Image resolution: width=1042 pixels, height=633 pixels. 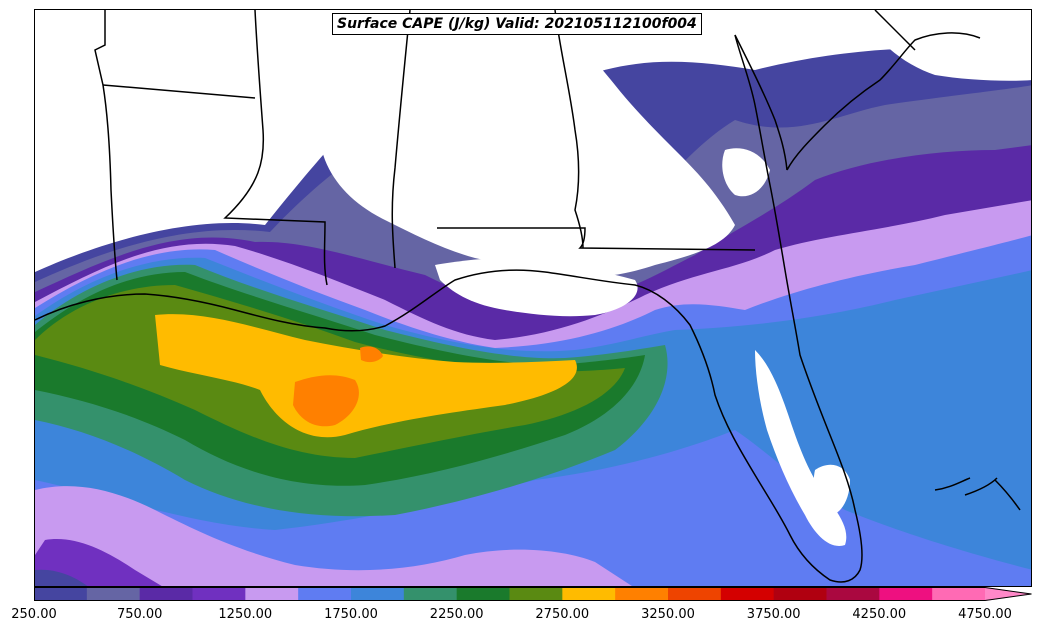 What do you see at coordinates (569, 129) in the screenshot?
I see `state-border-al-ga` at bounding box center [569, 129].